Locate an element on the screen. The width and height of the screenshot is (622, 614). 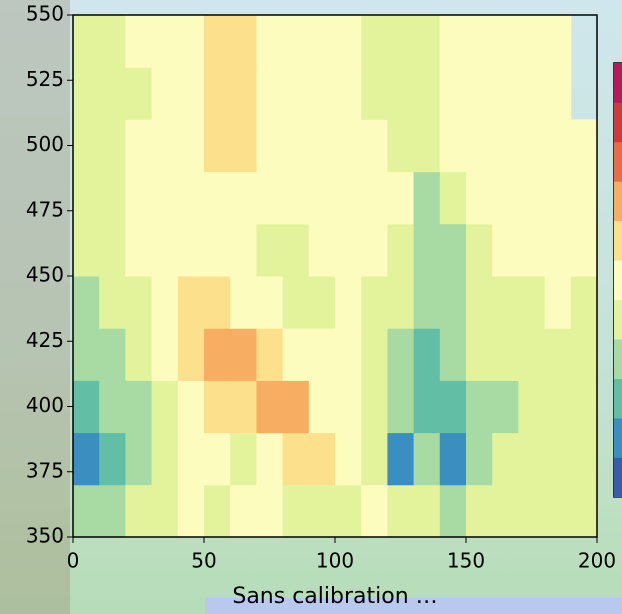
y-tick-label: 525 is located at coordinates (45, 79).